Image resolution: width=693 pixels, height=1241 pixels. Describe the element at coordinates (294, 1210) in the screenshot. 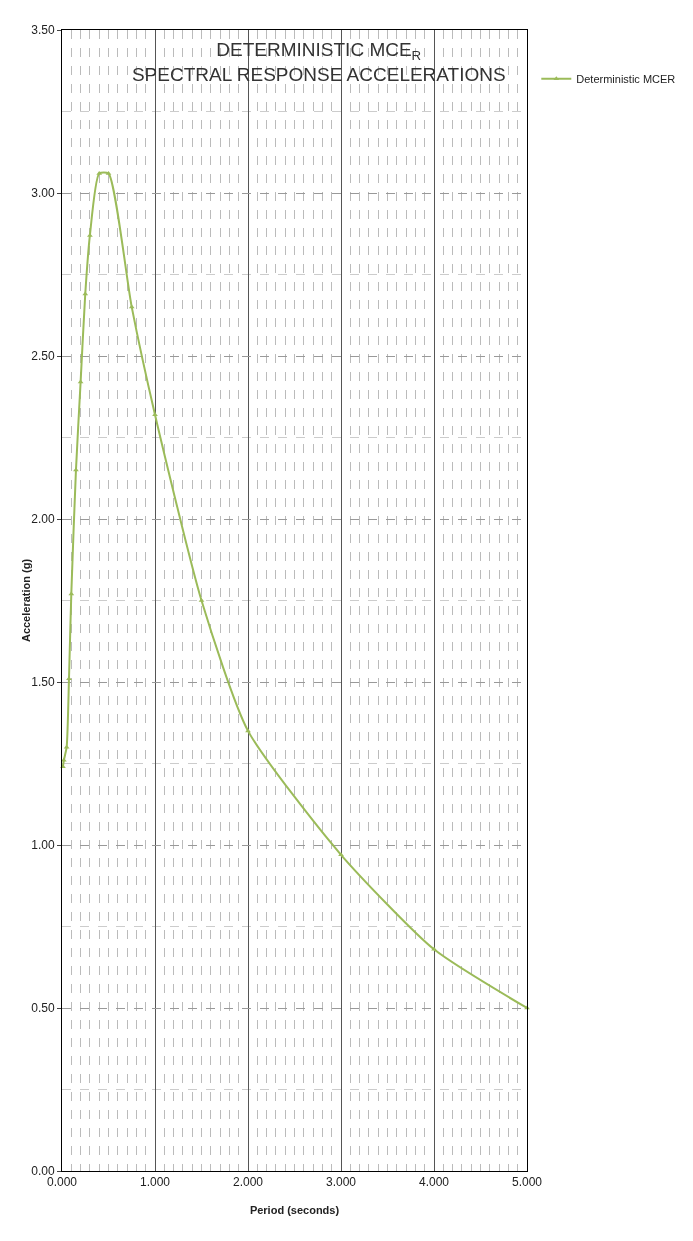

I see `x-axis-title: Period (seconds)` at that location.